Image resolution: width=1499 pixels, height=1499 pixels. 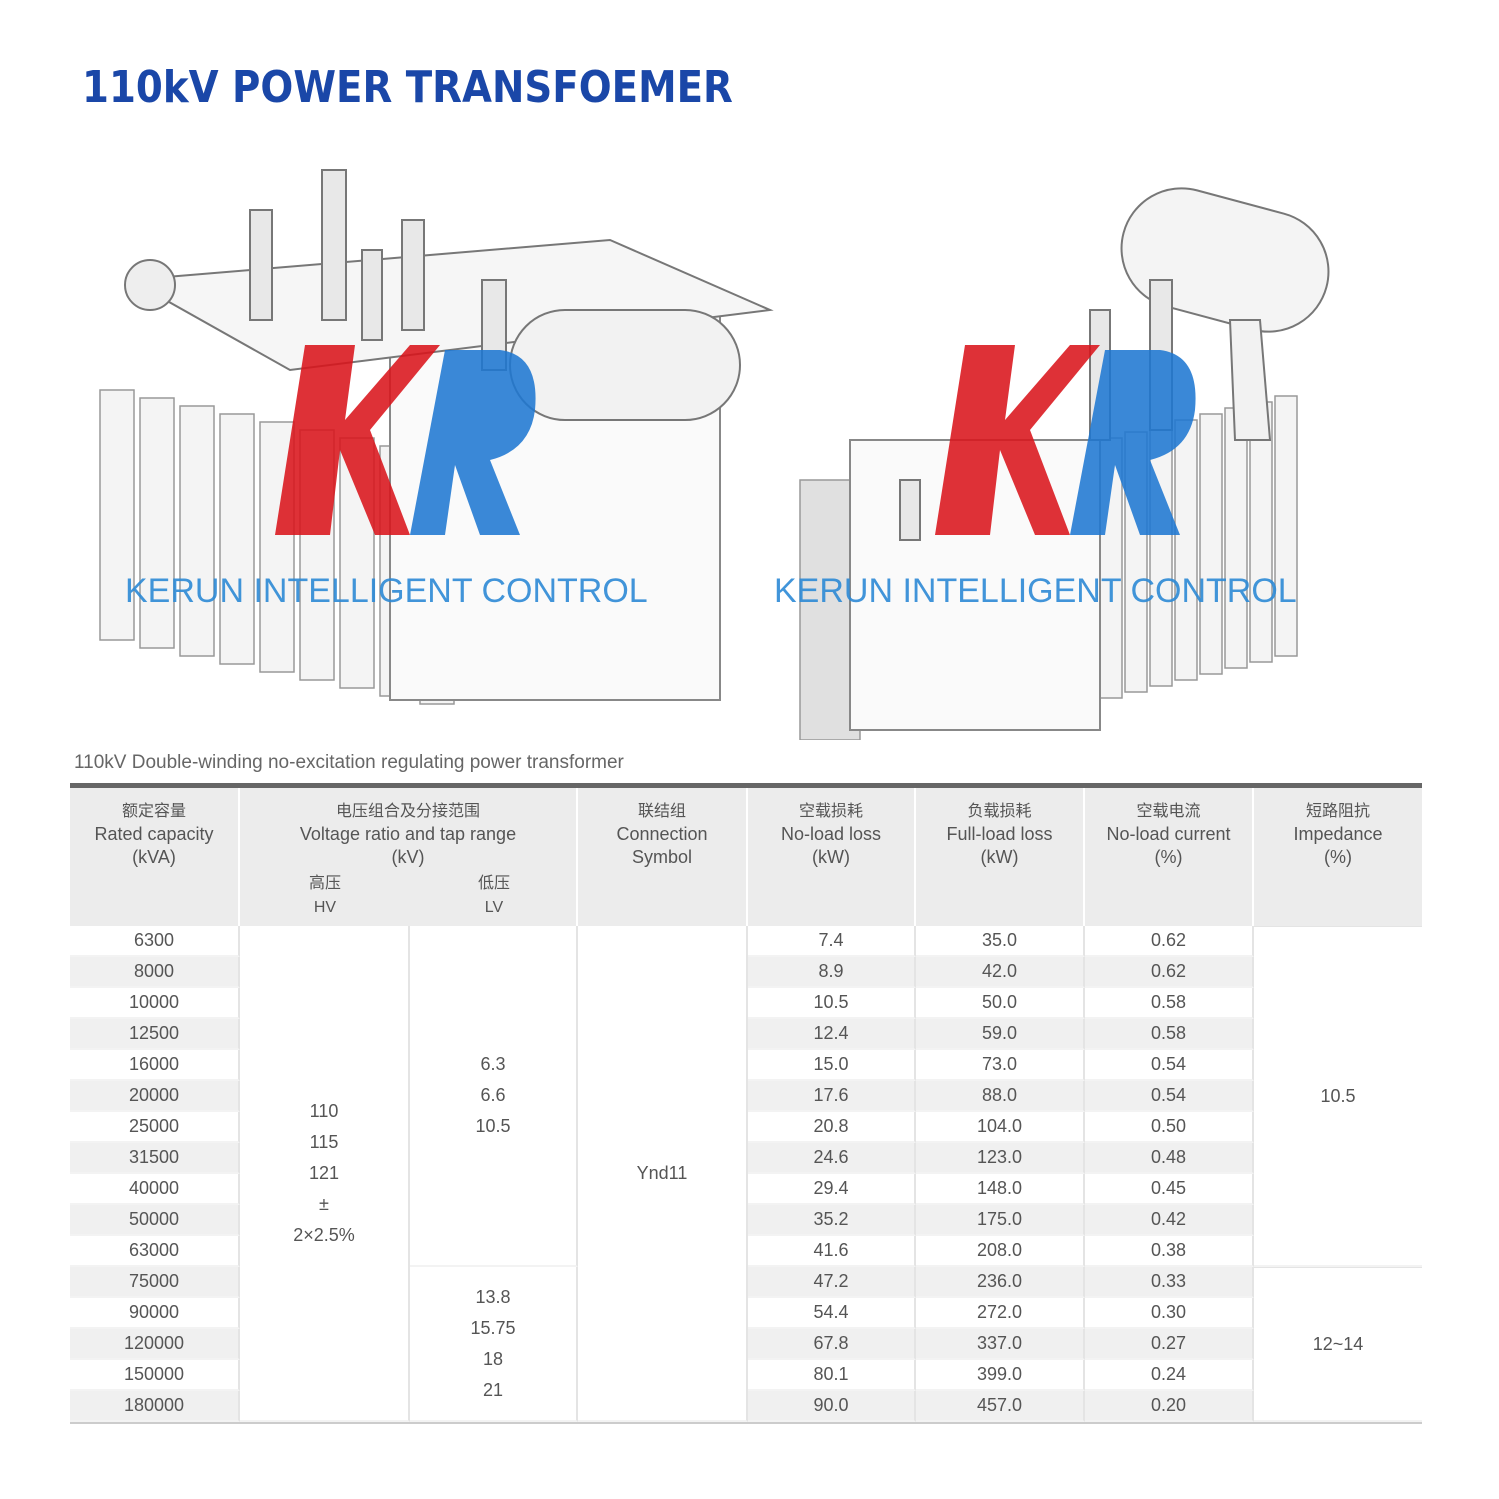 I want to click on header-unit: (kW), so click(x=831, y=857).